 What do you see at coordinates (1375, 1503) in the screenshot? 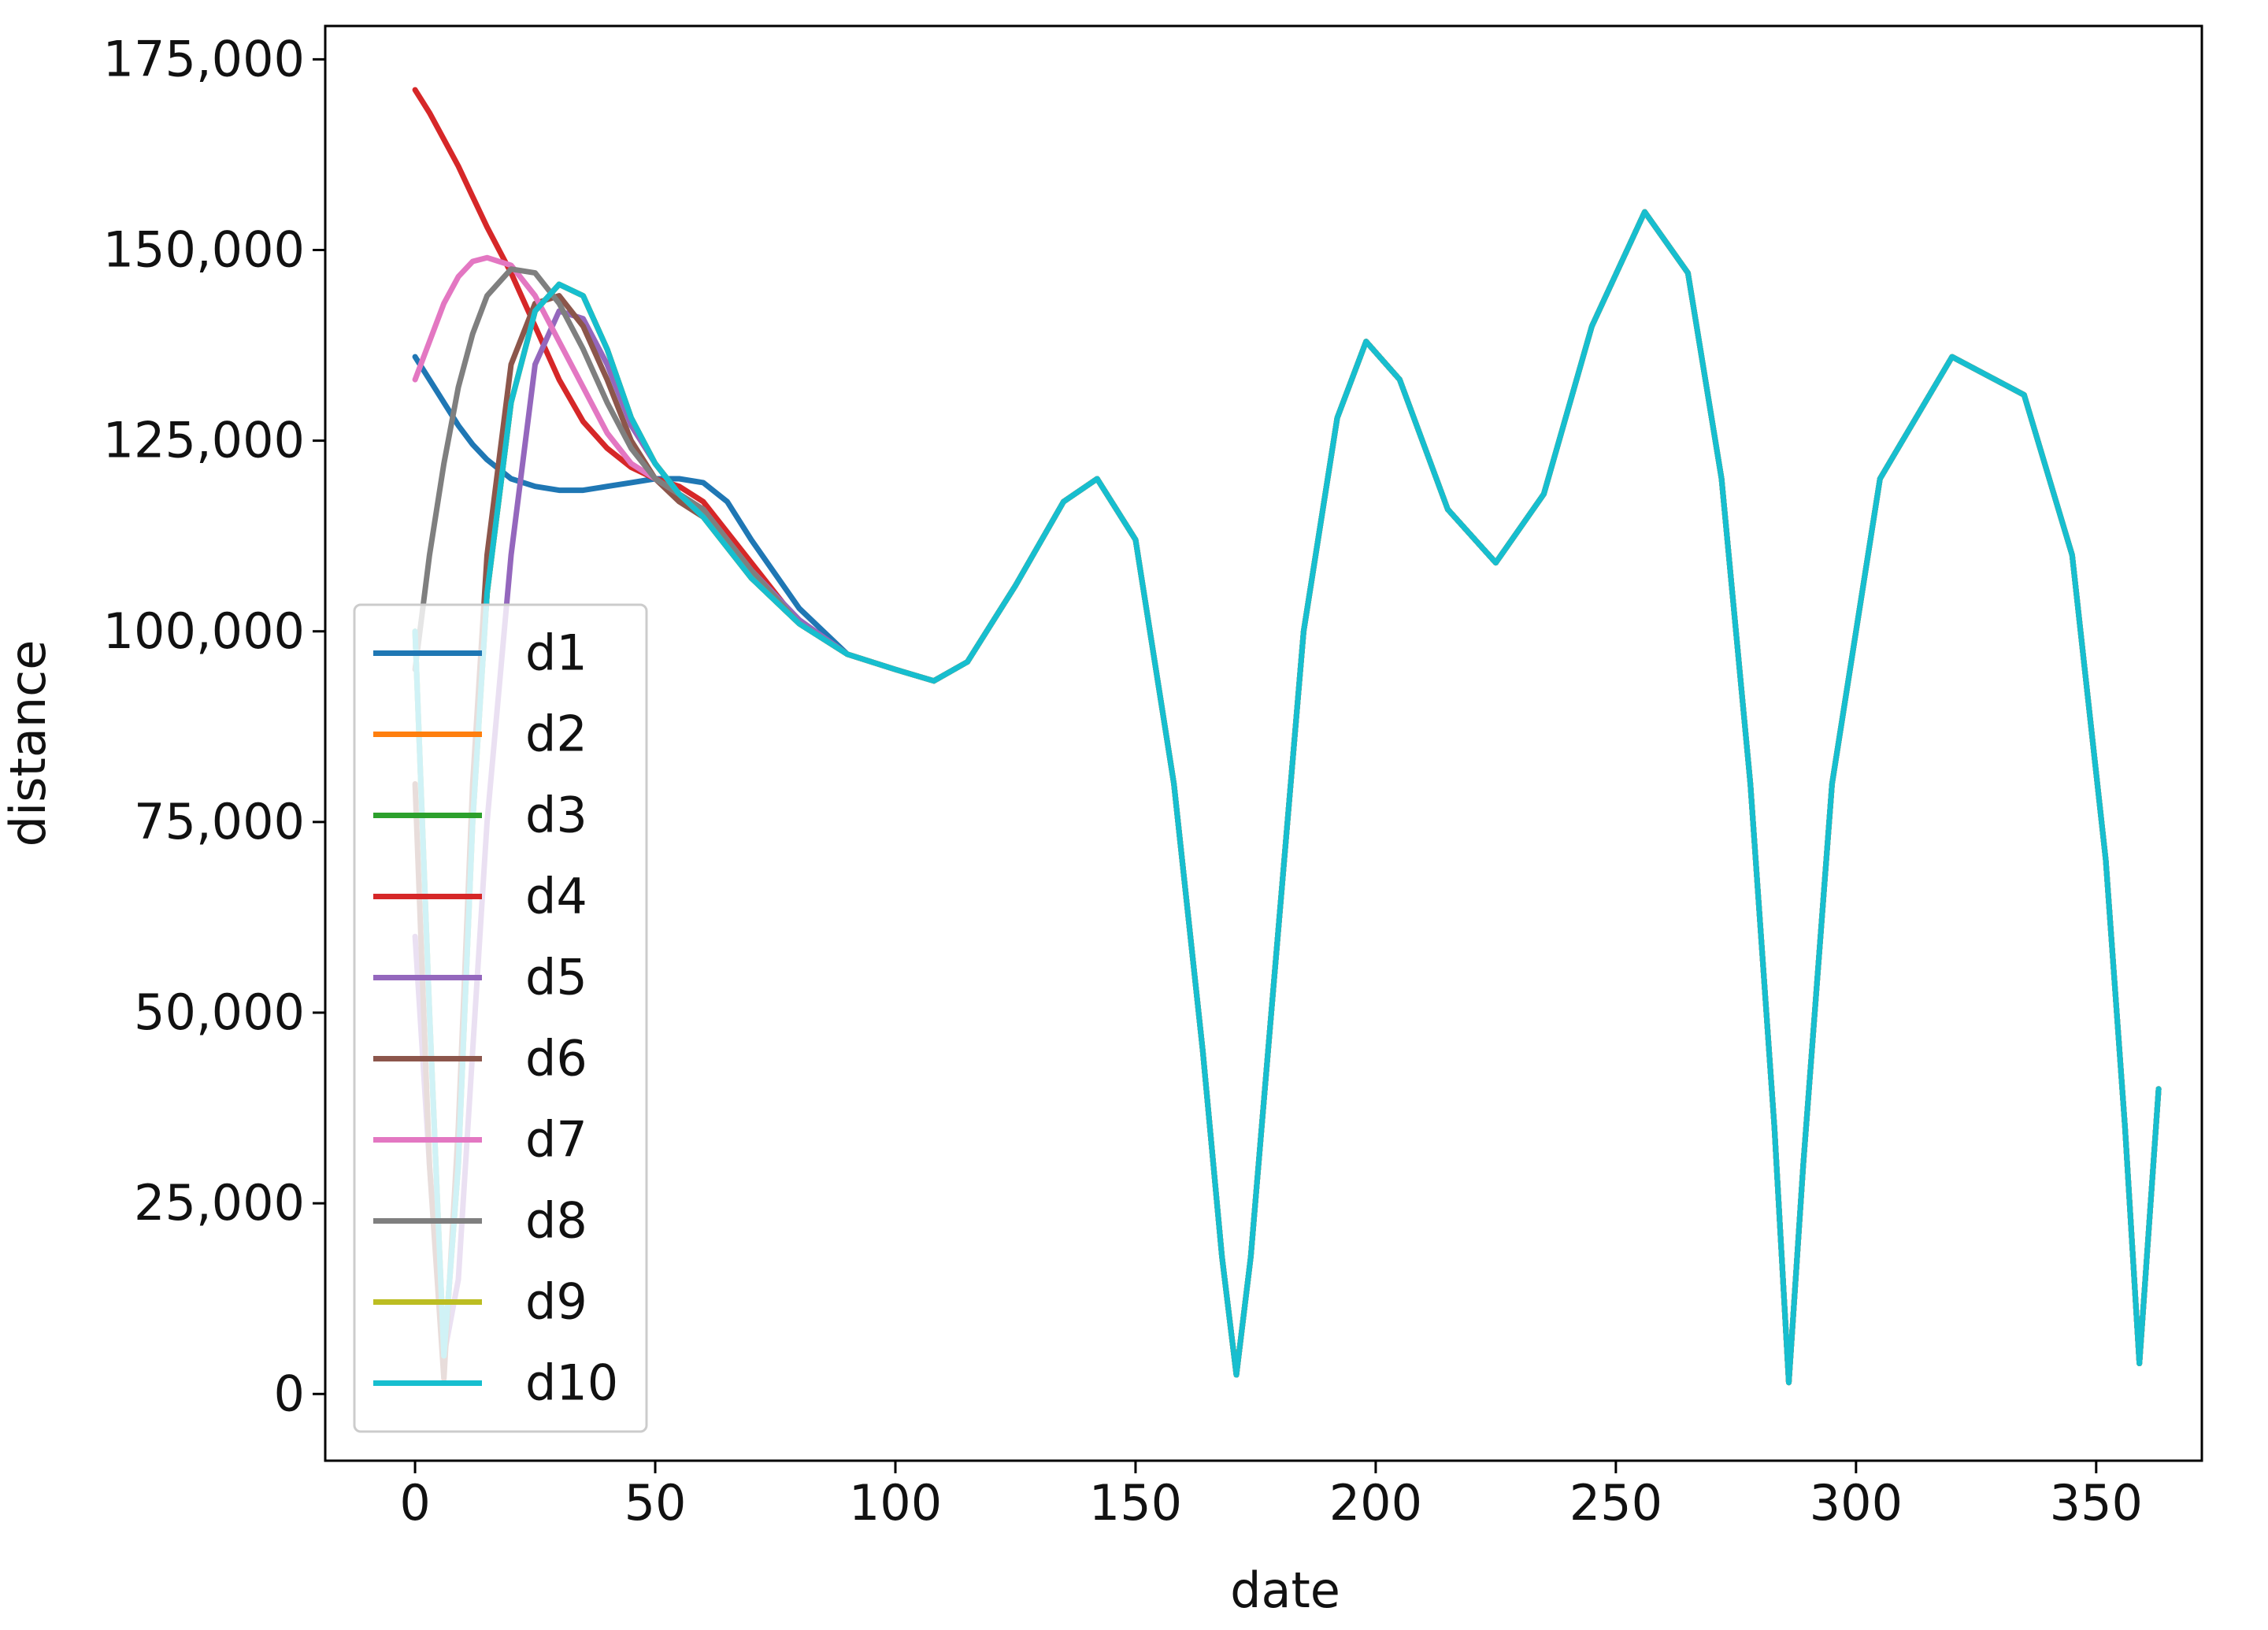
I see `x-tick-label: 200` at bounding box center [1375, 1503].